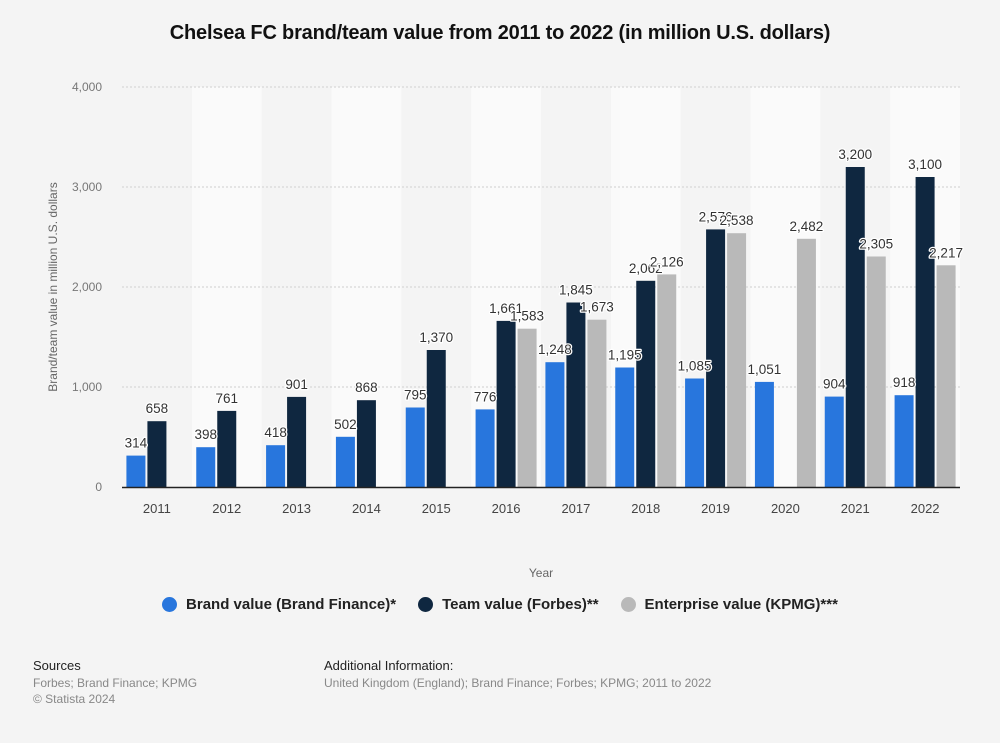 This screenshot has height=743, width=1000. I want to click on y-tick-label: 0, so click(98, 487).